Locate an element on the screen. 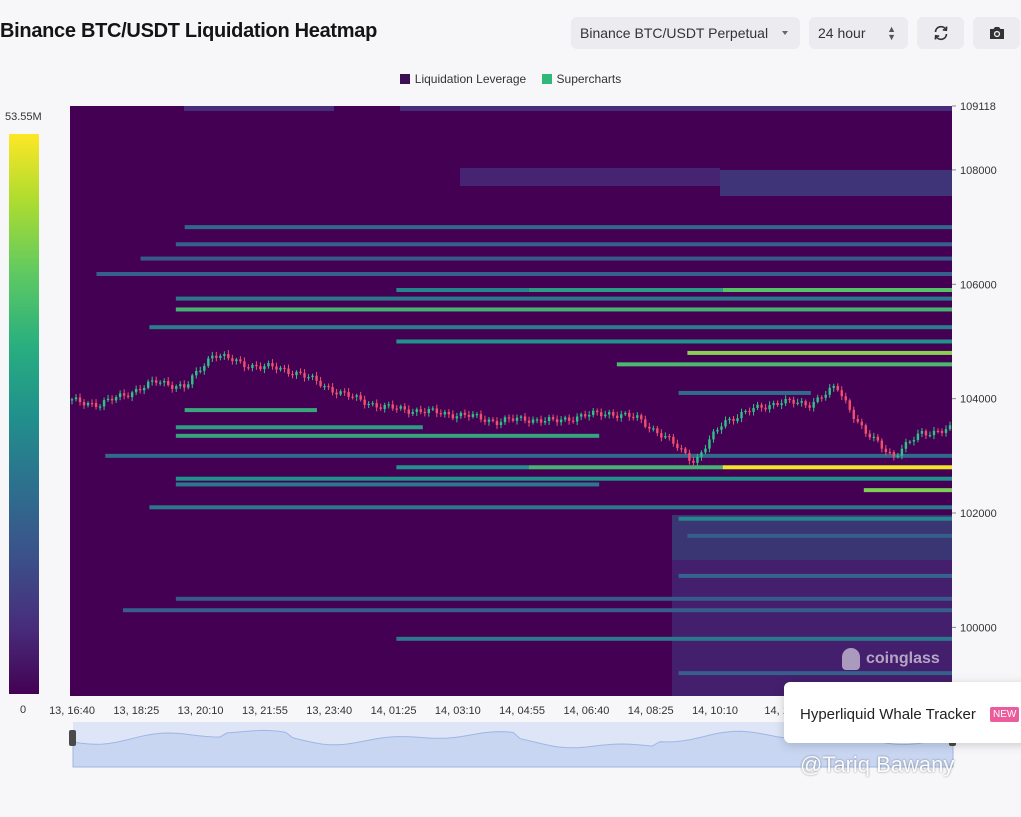  coinglass-logo: coinglass is located at coordinates (891, 659).